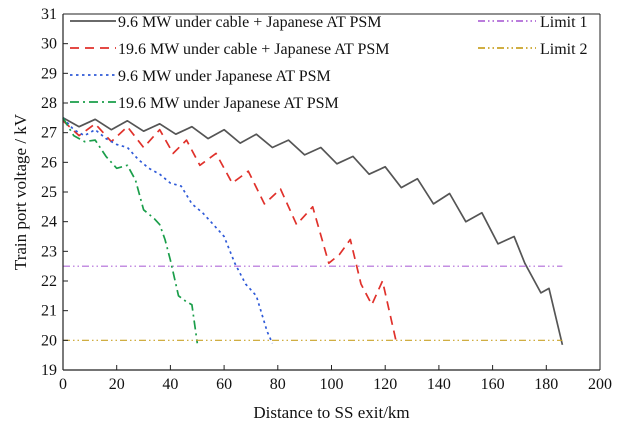 This screenshot has height=430, width=626. I want to click on y-tick-label: 19, so click(49, 370).